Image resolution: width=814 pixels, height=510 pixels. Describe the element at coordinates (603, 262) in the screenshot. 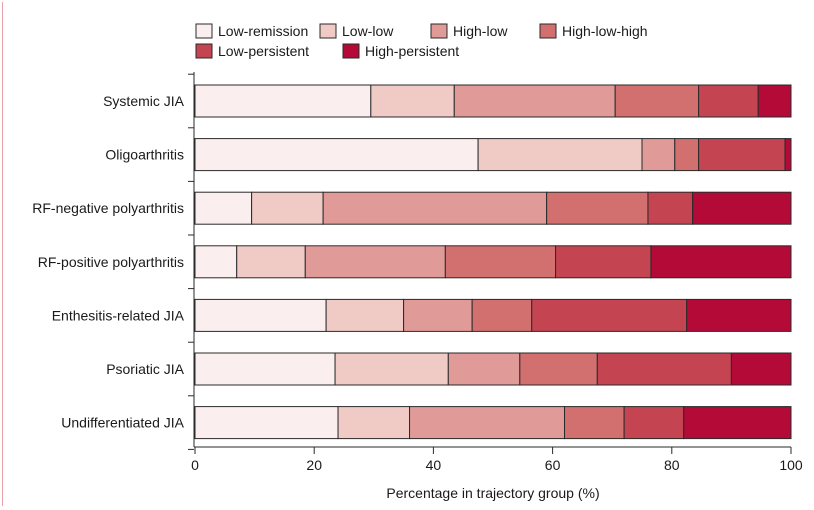

I see `bar-segment-rf-positive-polyarthritis-low-persistent` at that location.